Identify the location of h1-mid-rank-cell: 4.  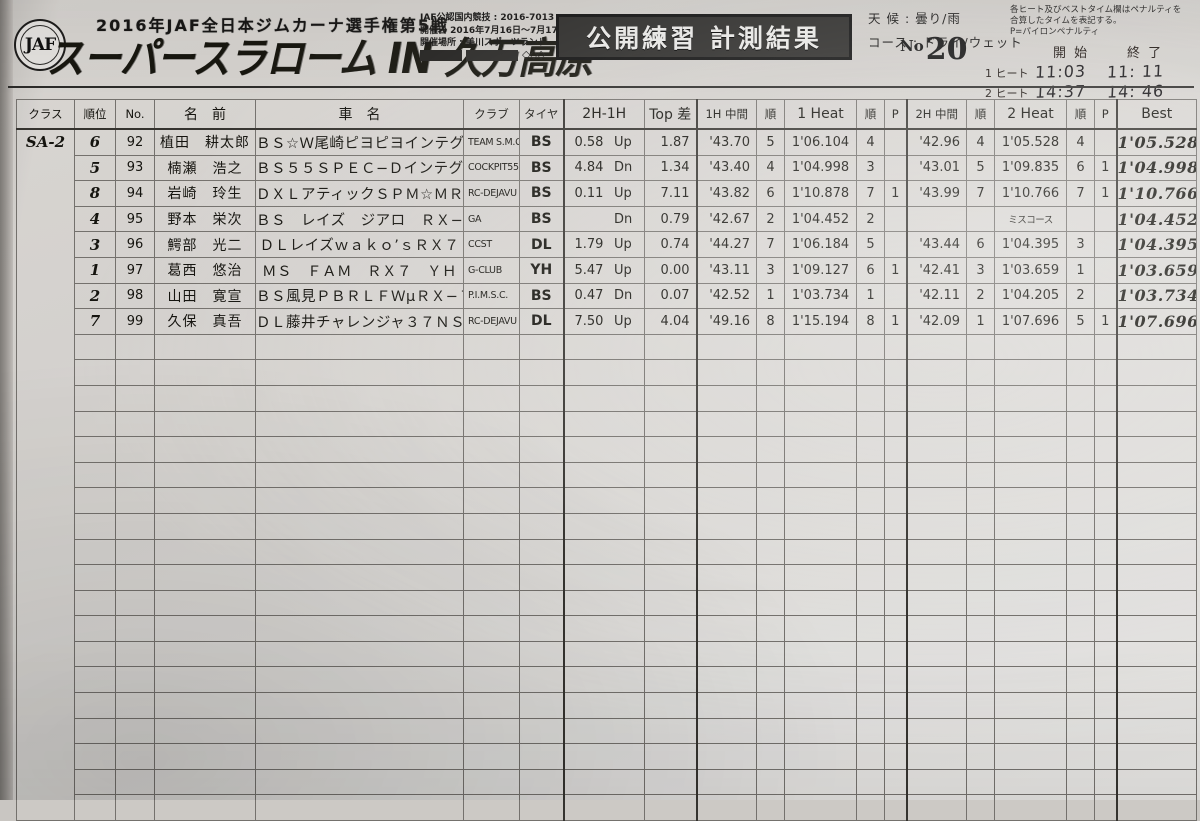
(770, 168).